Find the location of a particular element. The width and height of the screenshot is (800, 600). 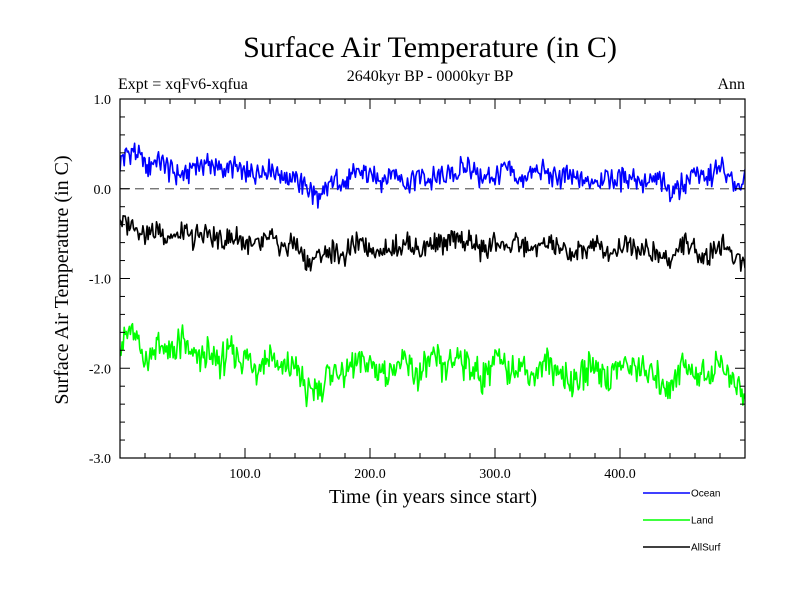

x-axis-label: Time (in years since start) is located at coordinates (433, 497).